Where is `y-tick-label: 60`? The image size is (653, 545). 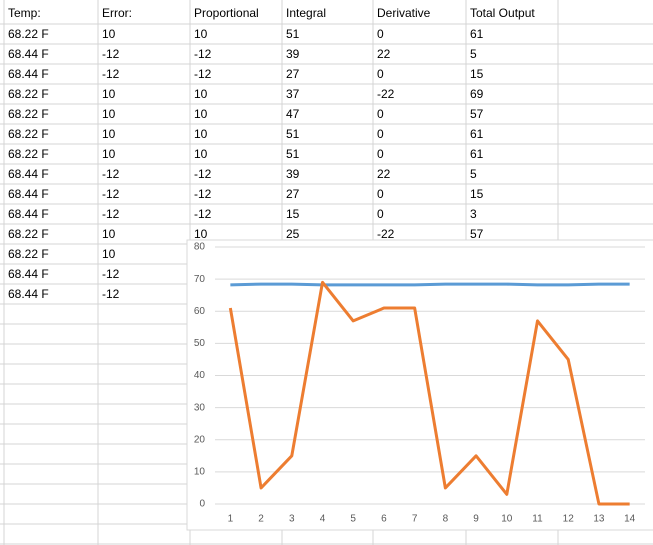
y-tick-label: 60 is located at coordinates (200, 311).